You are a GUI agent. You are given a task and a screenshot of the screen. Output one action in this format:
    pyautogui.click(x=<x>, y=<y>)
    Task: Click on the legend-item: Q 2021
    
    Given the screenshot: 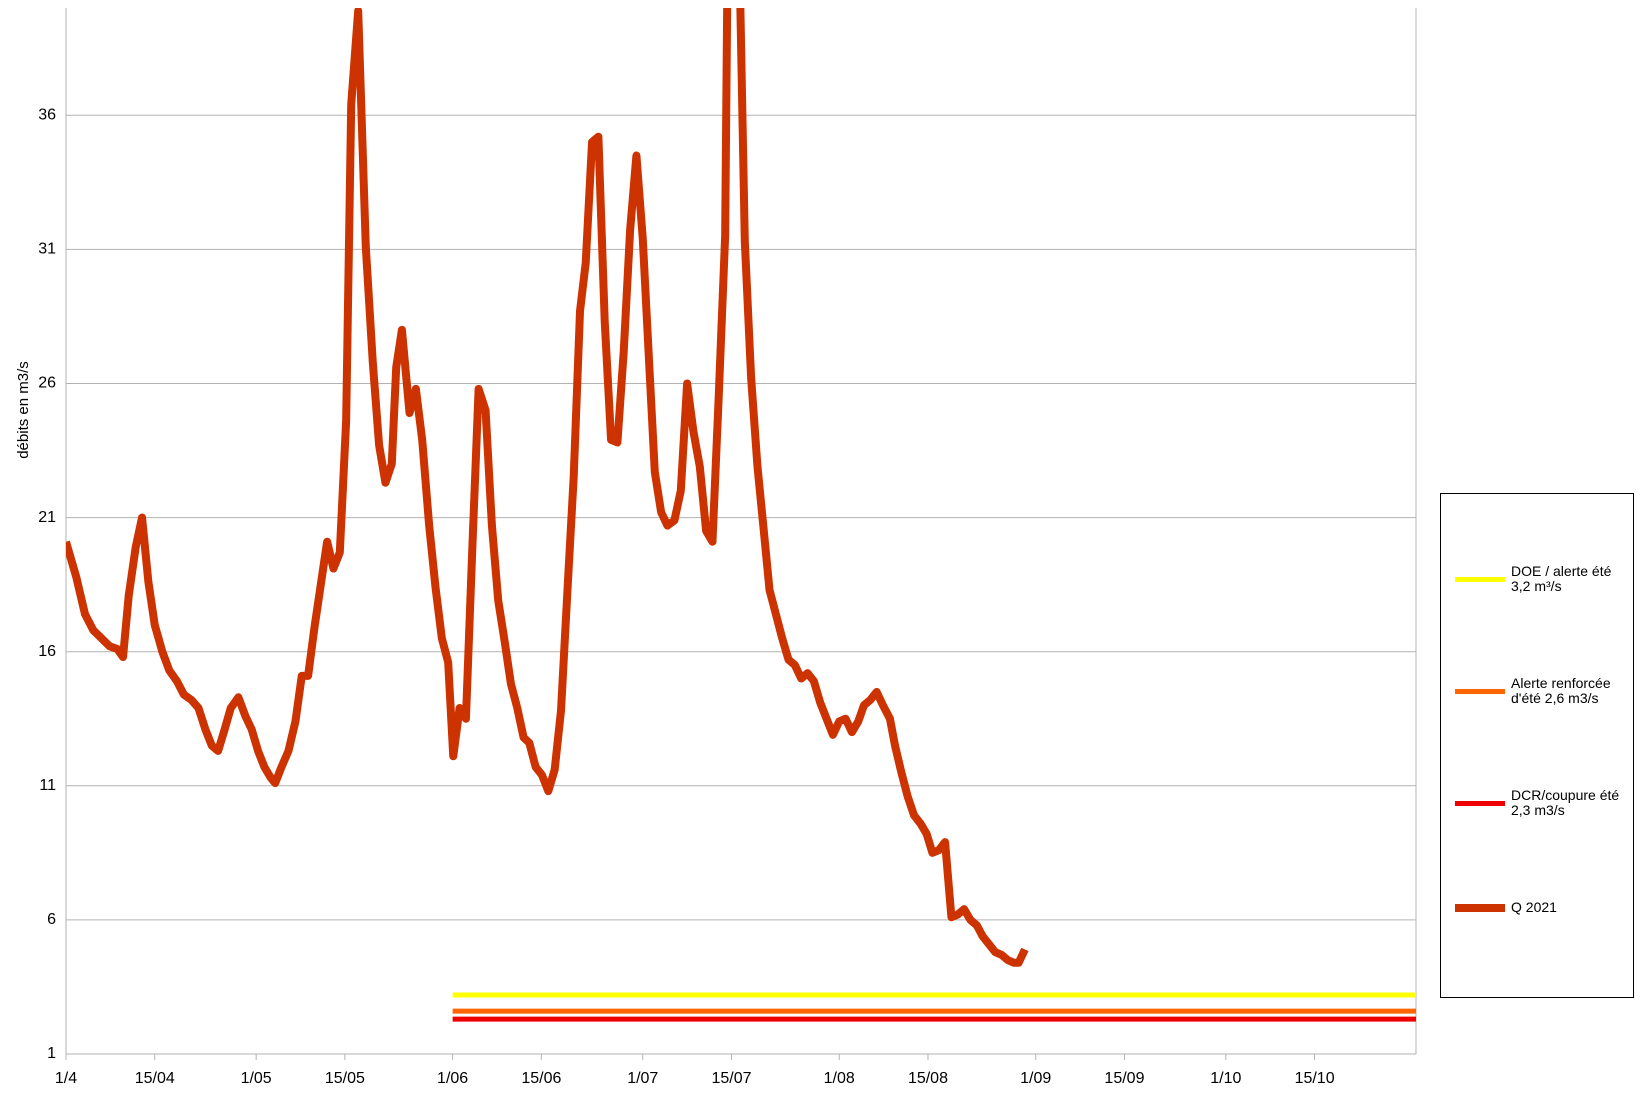 What is the action you would take?
    pyautogui.click(x=1543, y=907)
    